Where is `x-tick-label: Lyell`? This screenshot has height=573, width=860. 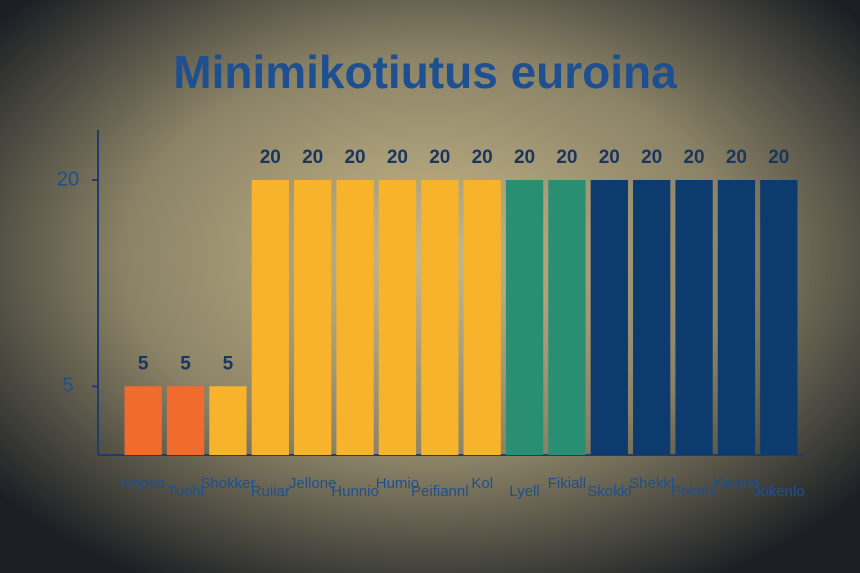 x-tick-label: Lyell is located at coordinates (524, 491).